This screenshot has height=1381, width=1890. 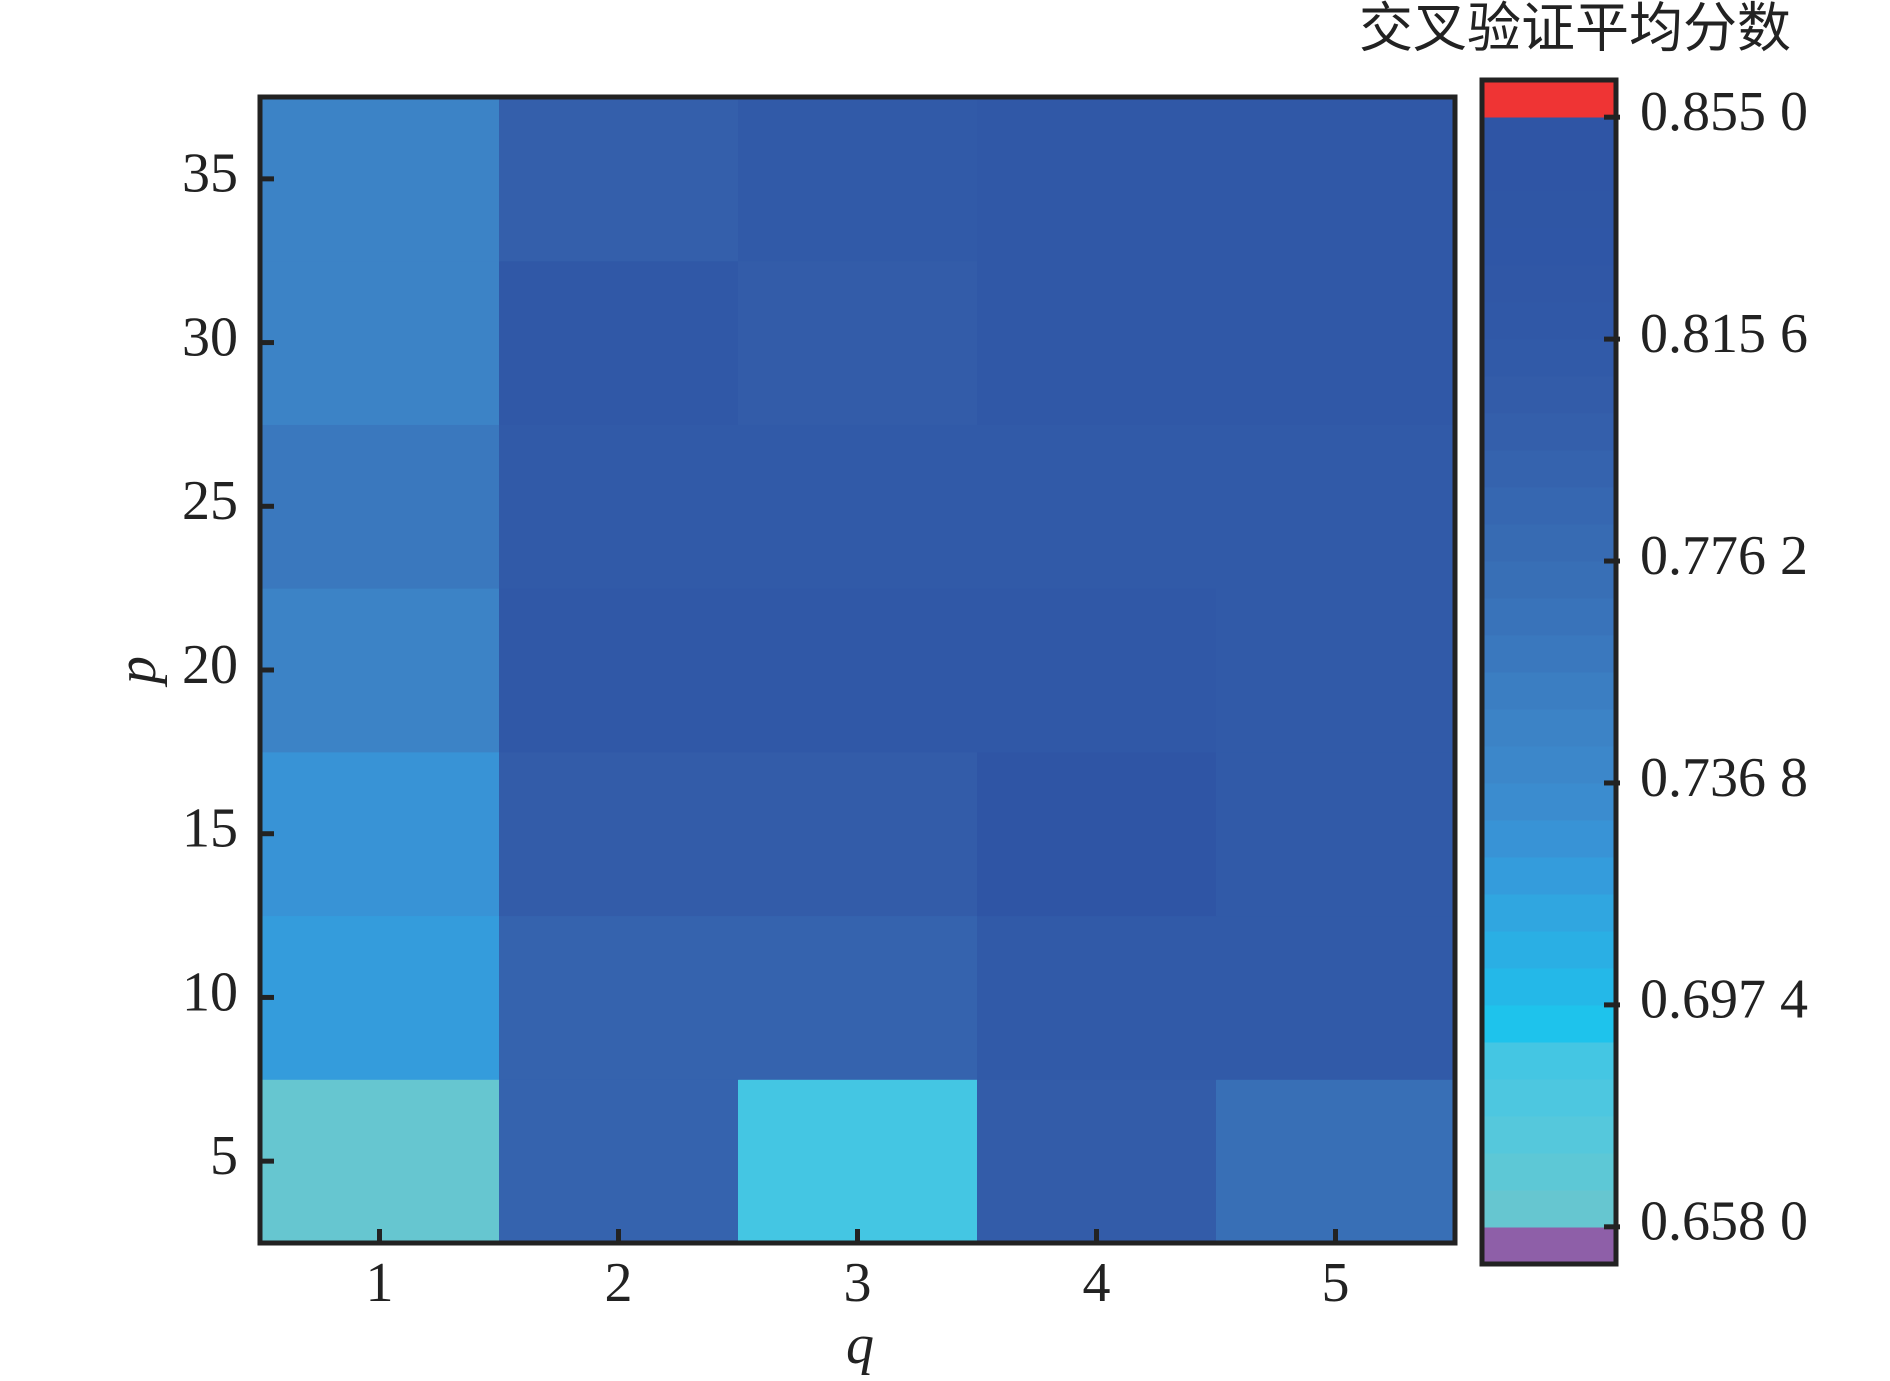 I want to click on x-axis-title: q, so click(x=860, y=1345).